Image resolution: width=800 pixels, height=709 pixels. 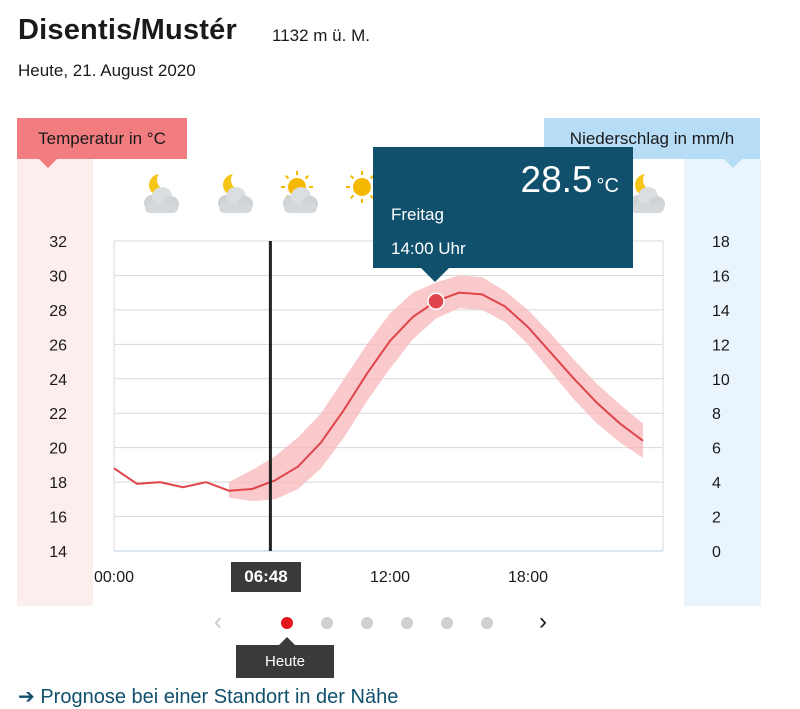 I want to click on next-day-button: ›, so click(x=543, y=621).